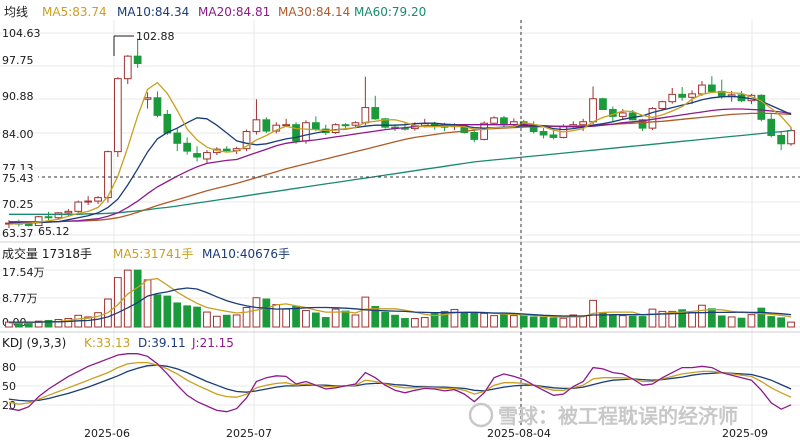 Image resolution: width=800 pixels, height=446 pixels. Describe the element at coordinates (519, 433) in the screenshot. I see `date-label: 2025-08-04` at that location.